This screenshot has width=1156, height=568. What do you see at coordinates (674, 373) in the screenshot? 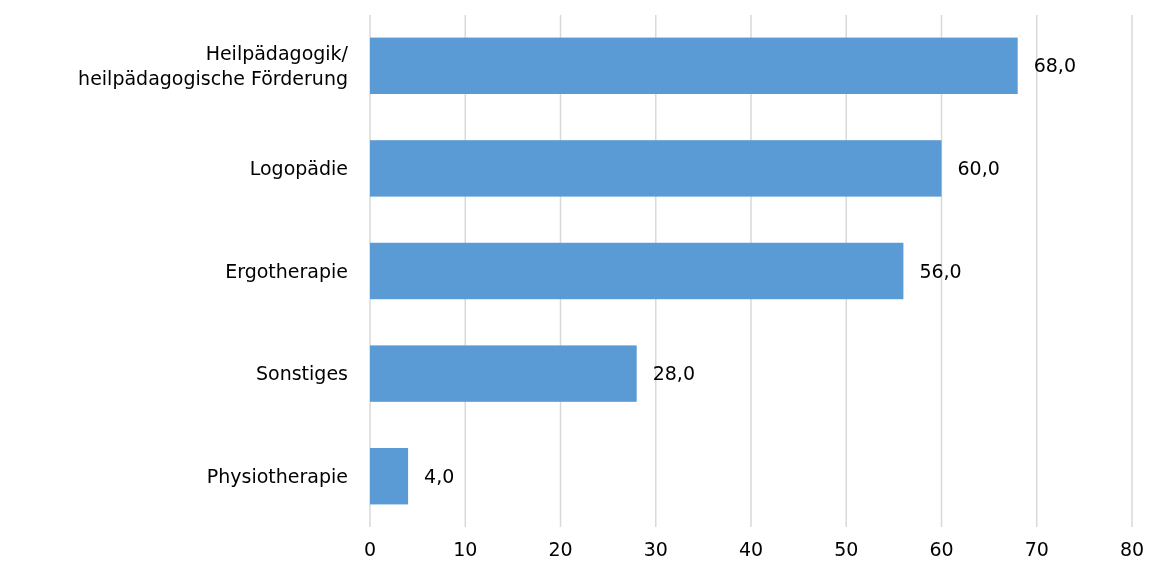
I see `data-label: 28,0` at bounding box center [674, 373].